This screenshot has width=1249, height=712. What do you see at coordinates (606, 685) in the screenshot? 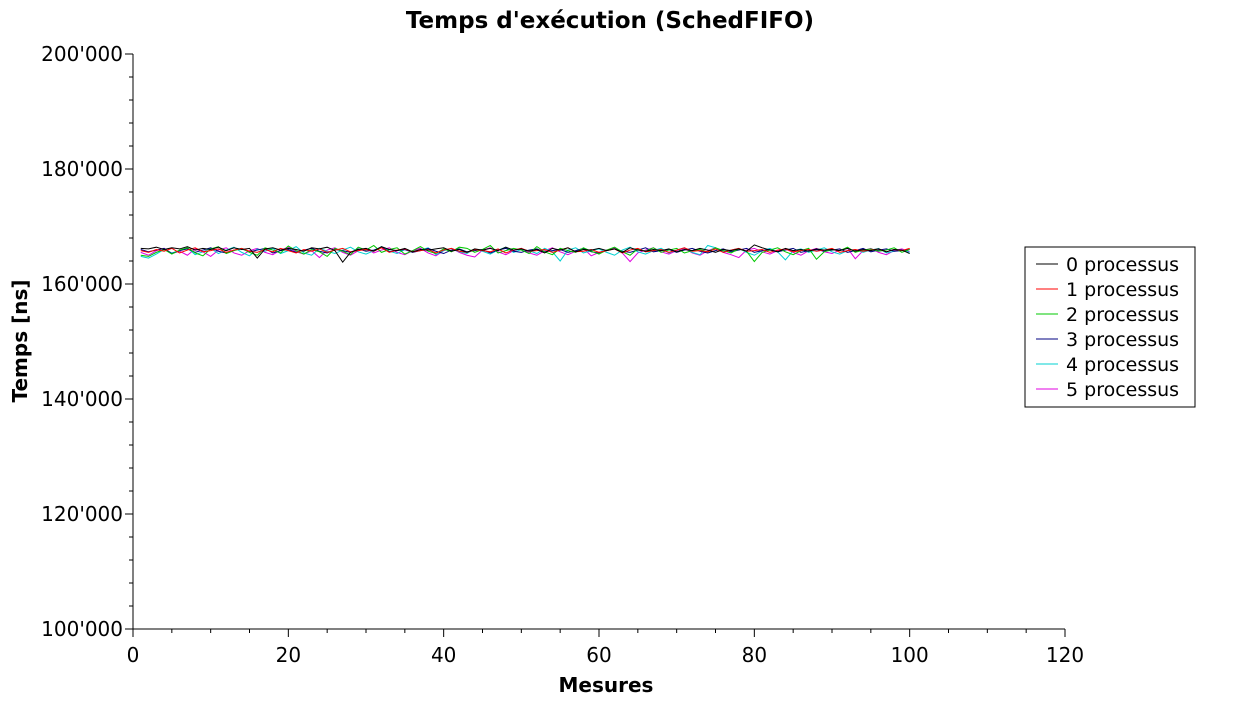
I see `x-axis-label: Mesures` at bounding box center [606, 685].